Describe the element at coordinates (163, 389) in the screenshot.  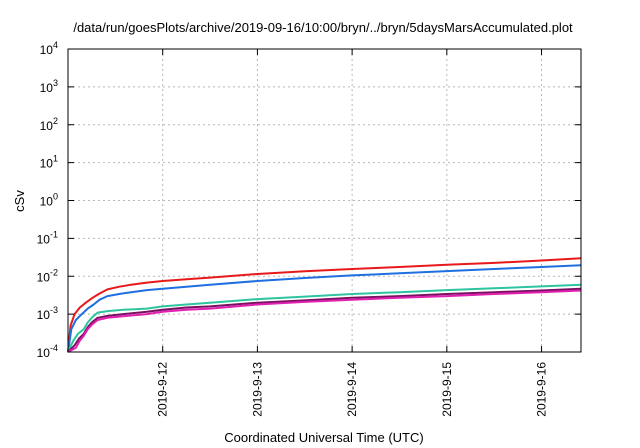
I see `x-tick-label: 2019-9-12` at that location.